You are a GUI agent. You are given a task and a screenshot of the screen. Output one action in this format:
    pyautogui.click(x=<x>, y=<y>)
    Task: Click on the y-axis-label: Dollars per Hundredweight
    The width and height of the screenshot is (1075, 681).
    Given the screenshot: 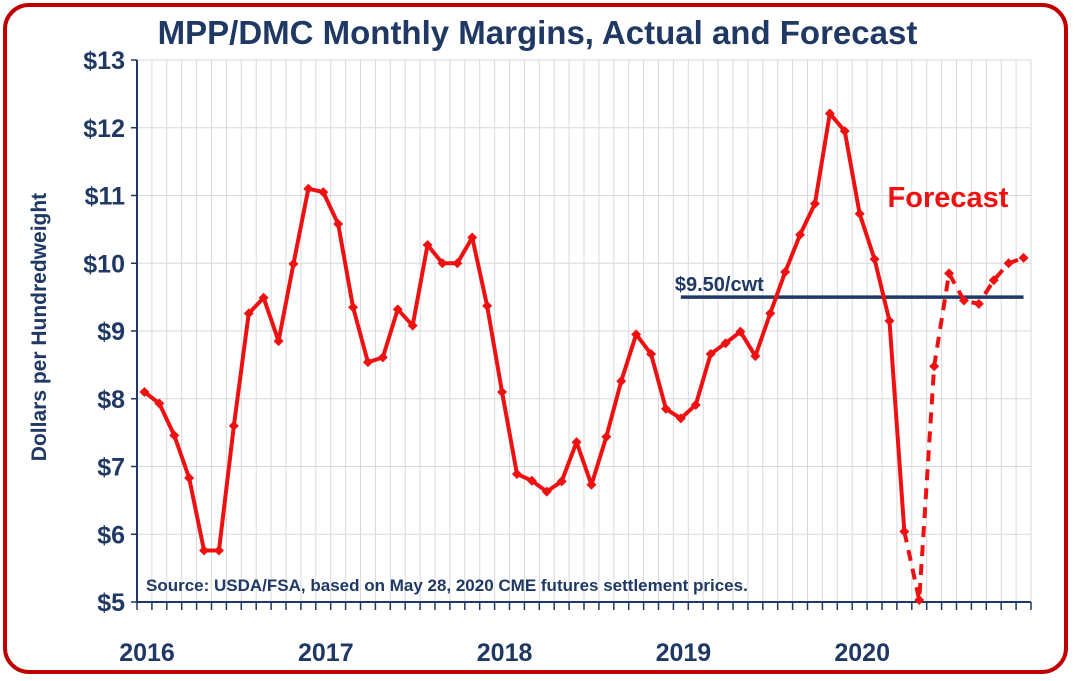 What is the action you would take?
    pyautogui.click(x=39, y=327)
    